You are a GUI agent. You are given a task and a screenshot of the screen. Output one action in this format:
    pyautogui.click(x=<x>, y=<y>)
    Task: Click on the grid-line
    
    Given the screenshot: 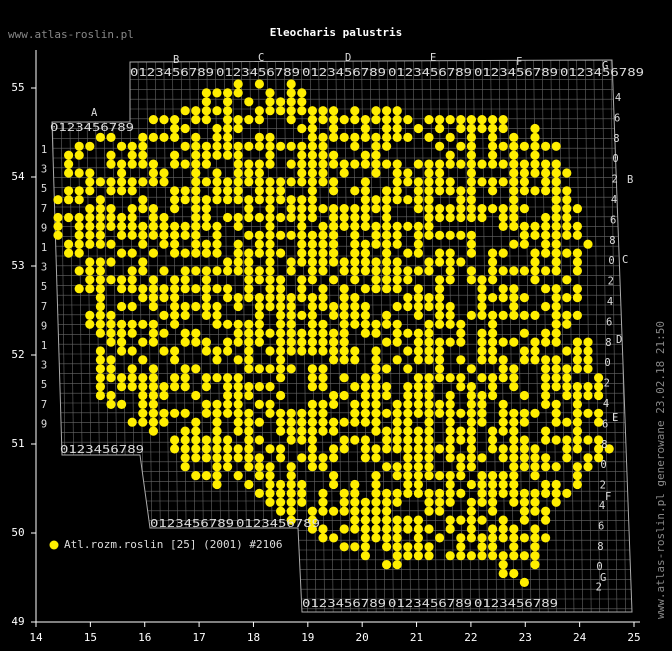 What is the action you would take?
    pyautogui.click(x=63, y=336)
    